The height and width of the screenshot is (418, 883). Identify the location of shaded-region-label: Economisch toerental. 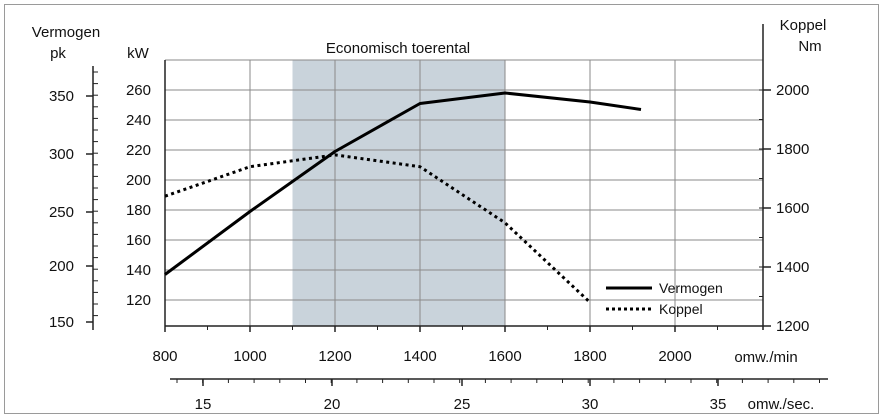
(398, 48).